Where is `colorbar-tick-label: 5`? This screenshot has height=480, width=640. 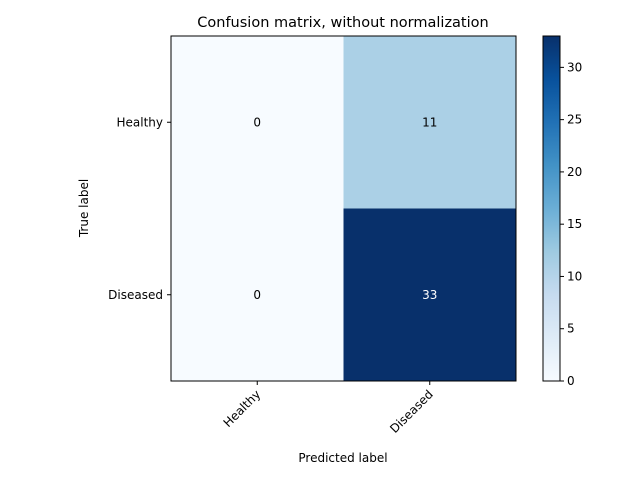
colorbar-tick-label: 5 is located at coordinates (571, 329).